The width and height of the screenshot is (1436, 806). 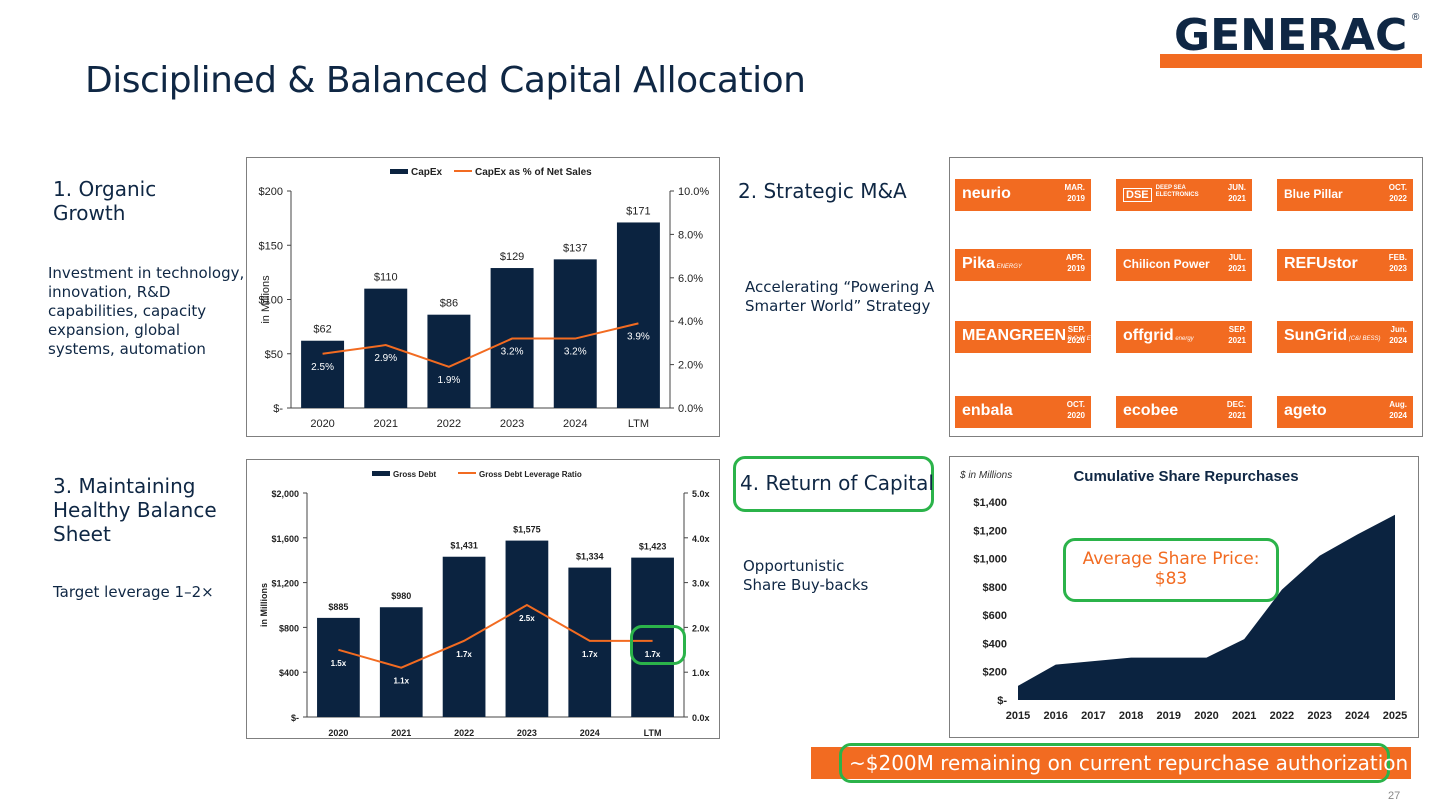 What do you see at coordinates (285, 494) in the screenshot?
I see `y-tick-label: $2,000` at bounding box center [285, 494].